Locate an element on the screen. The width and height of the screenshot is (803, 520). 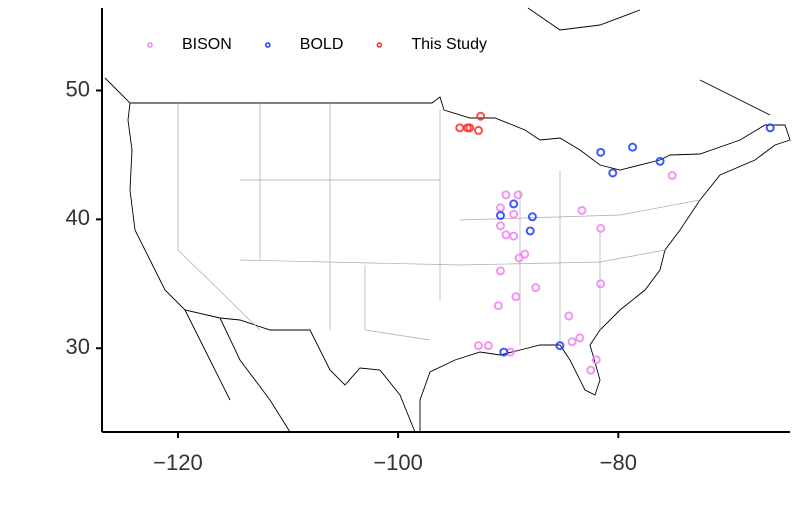
x-tick-label: −120 is located at coordinates (178, 462).